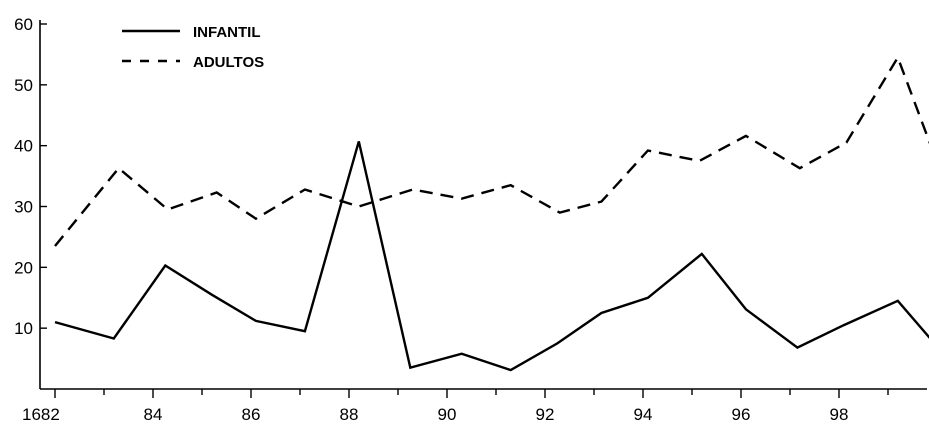 The height and width of the screenshot is (428, 929). I want to click on legend: INFANTIL ADULTOS, so click(193, 47).